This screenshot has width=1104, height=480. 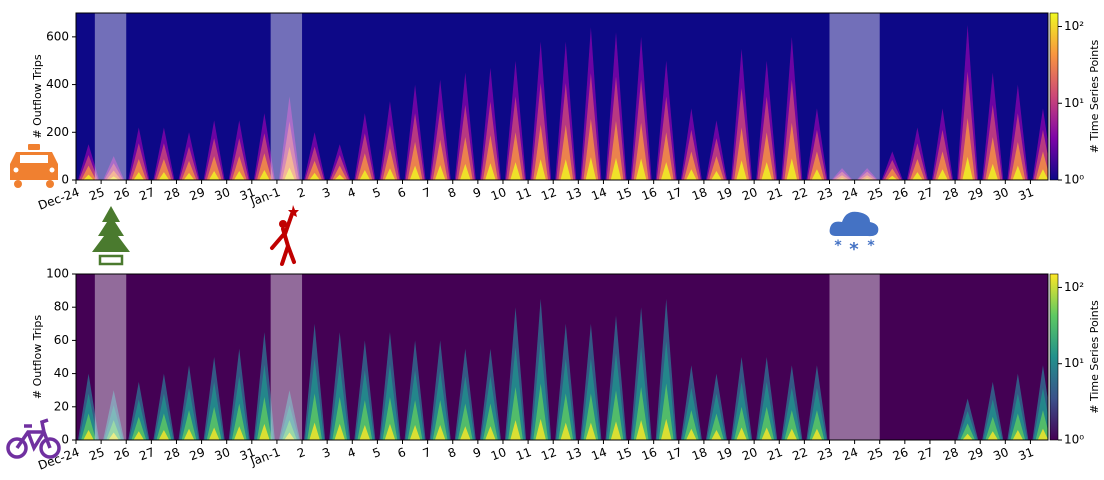 I want to click on x-tick-label: 6, so click(x=402, y=193).